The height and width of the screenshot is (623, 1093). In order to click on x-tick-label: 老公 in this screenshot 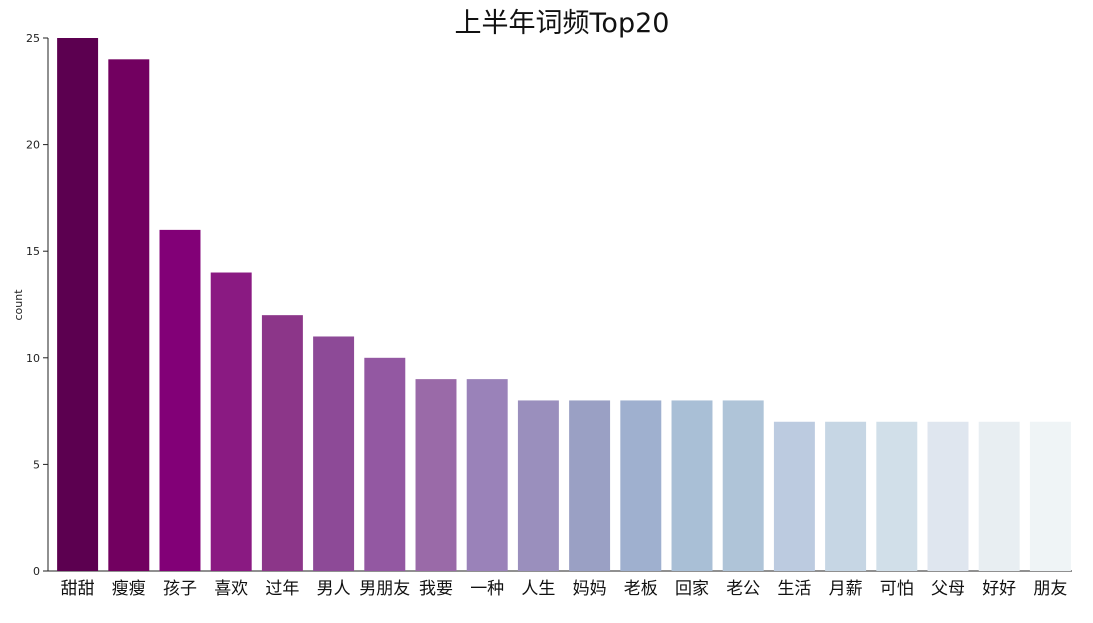, I will do `click(743, 589)`.